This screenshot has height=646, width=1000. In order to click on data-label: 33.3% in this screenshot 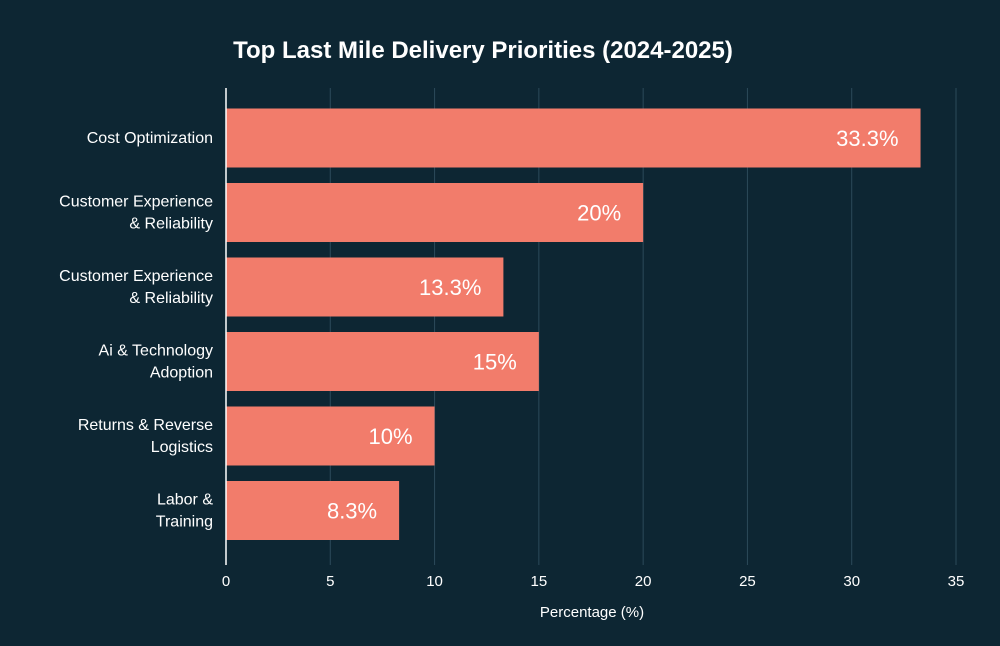, I will do `click(867, 138)`.